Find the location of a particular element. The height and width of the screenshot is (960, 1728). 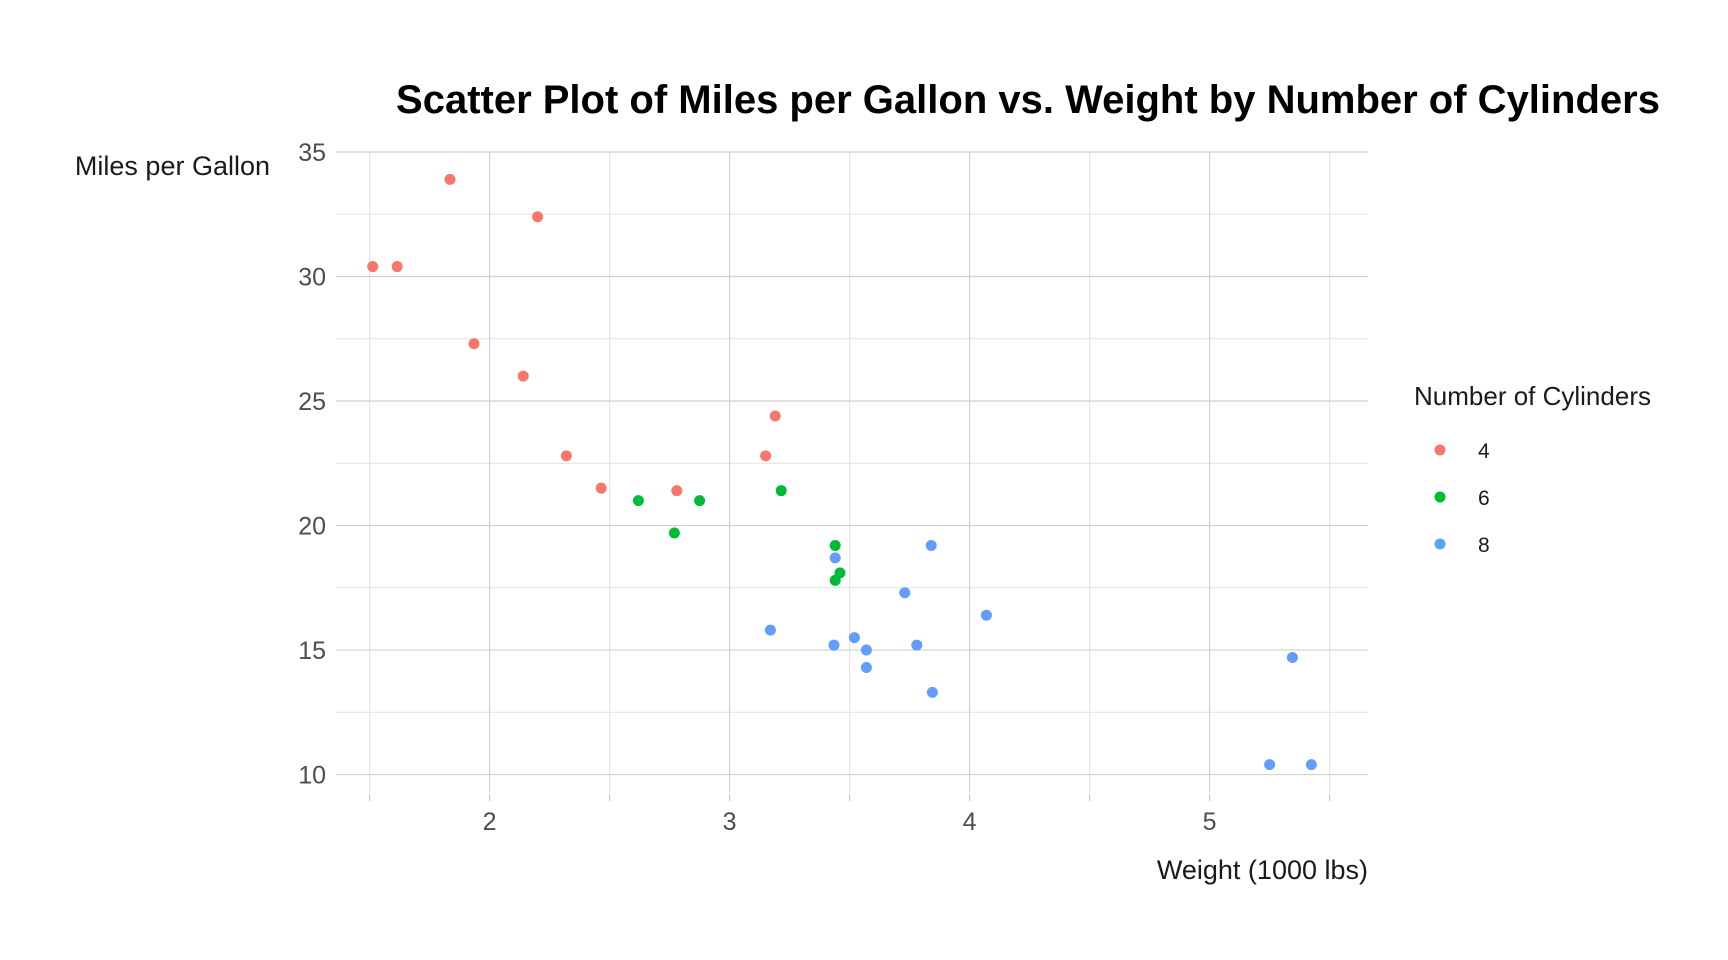

legend-label-8: 8 is located at coordinates (1484, 545).